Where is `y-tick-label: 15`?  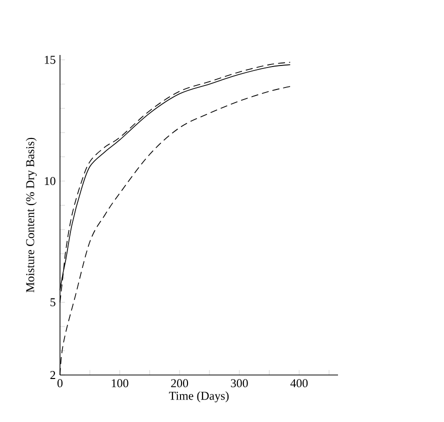 y-tick-label: 15 is located at coordinates (50, 60).